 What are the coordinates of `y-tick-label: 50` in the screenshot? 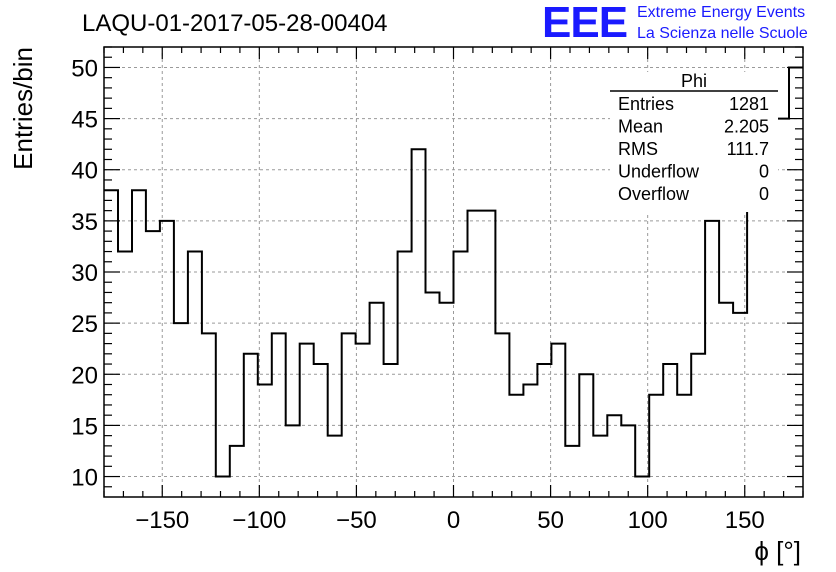 It's located at (84, 68).